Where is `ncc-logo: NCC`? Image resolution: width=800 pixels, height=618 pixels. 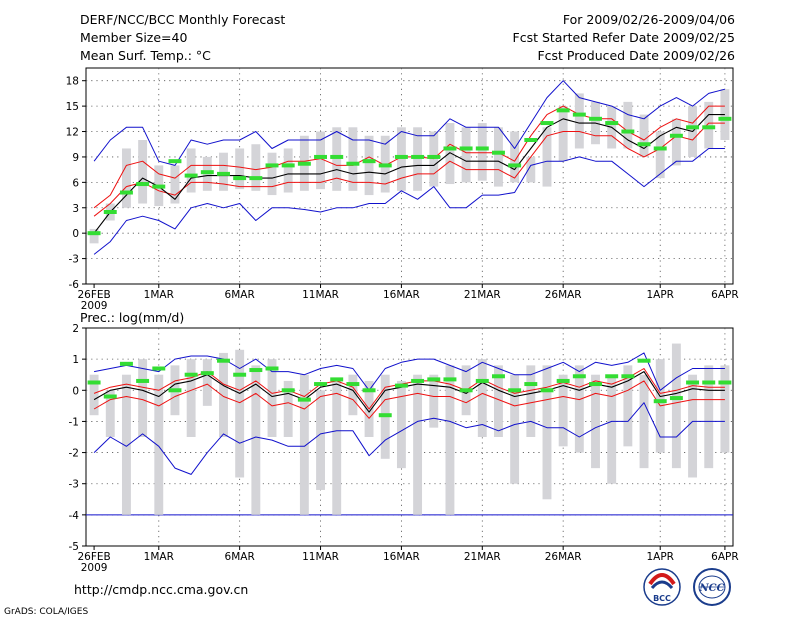 ncc-logo: NCC is located at coordinates (712, 587).